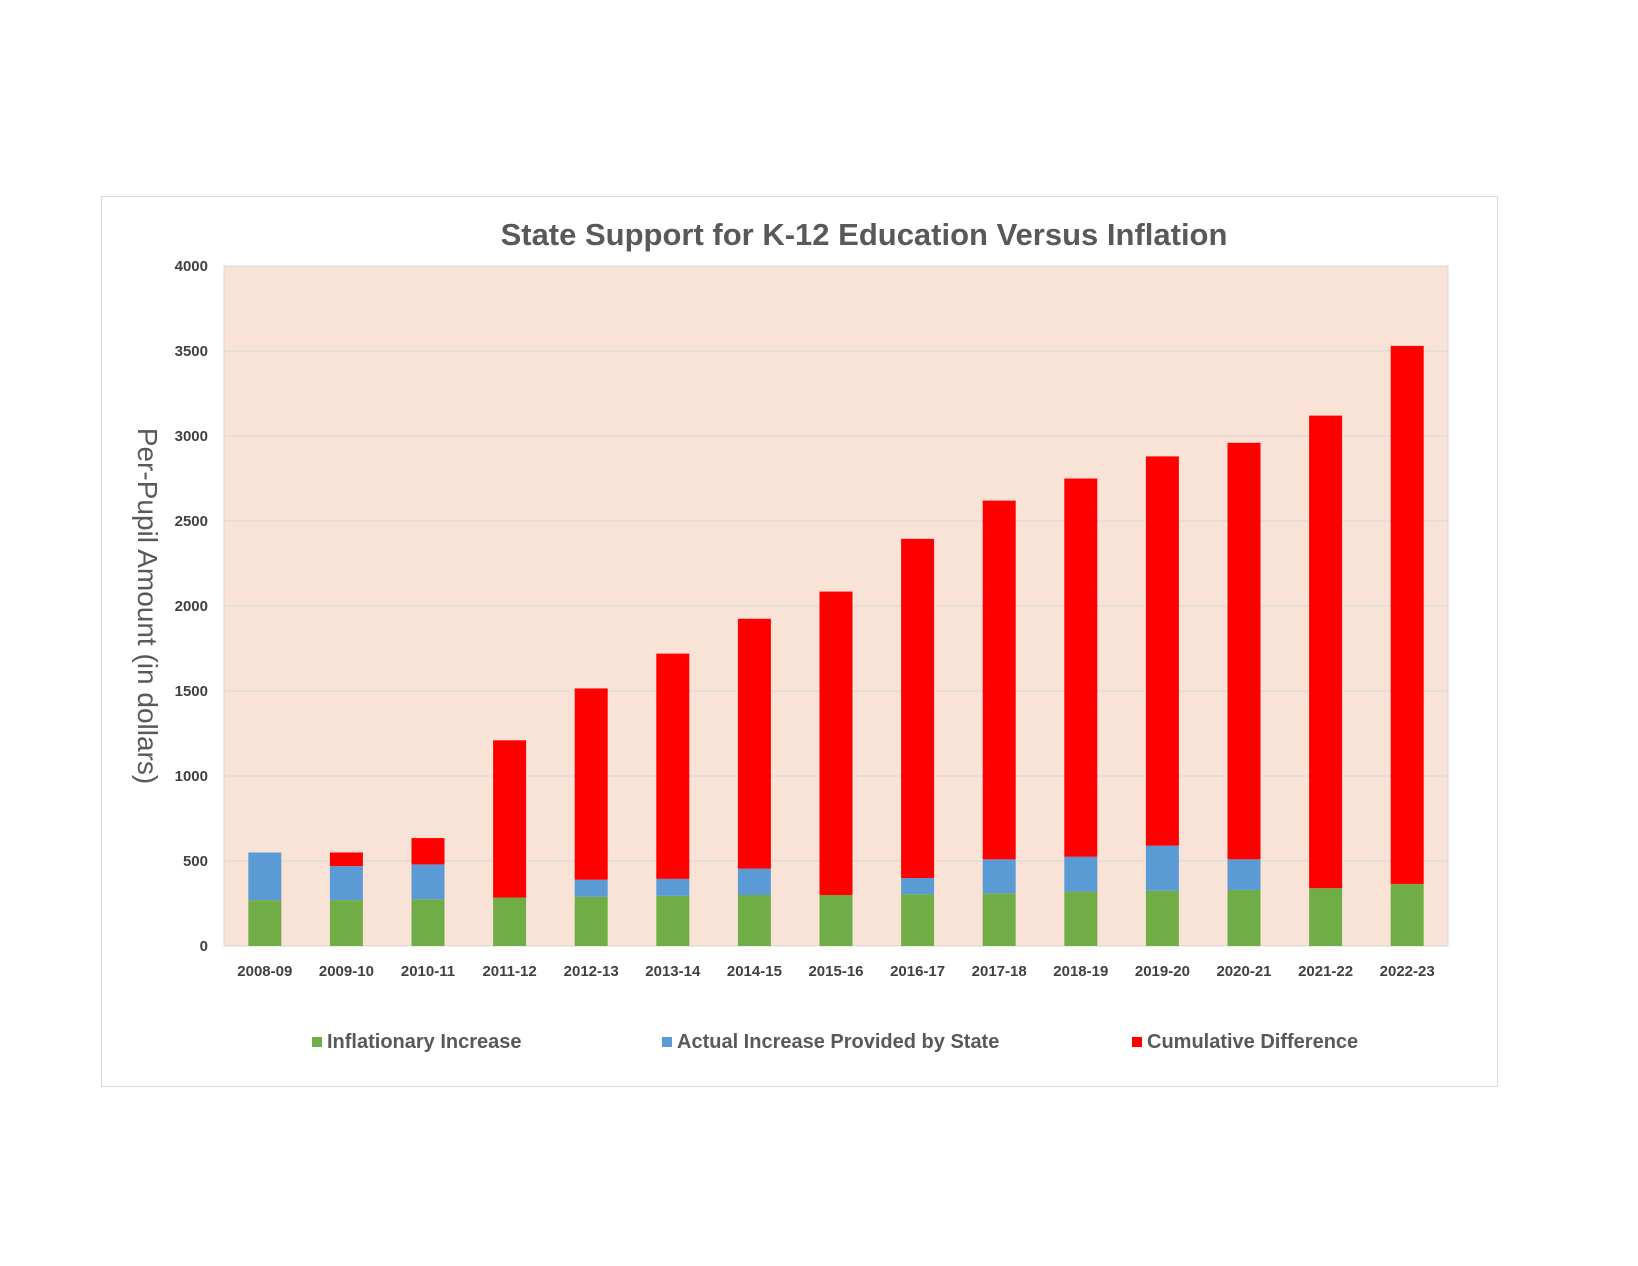 Image resolution: width=1638 pixels, height=1266 pixels. Describe the element at coordinates (191, 776) in the screenshot. I see `y-tick-label: 1000` at that location.